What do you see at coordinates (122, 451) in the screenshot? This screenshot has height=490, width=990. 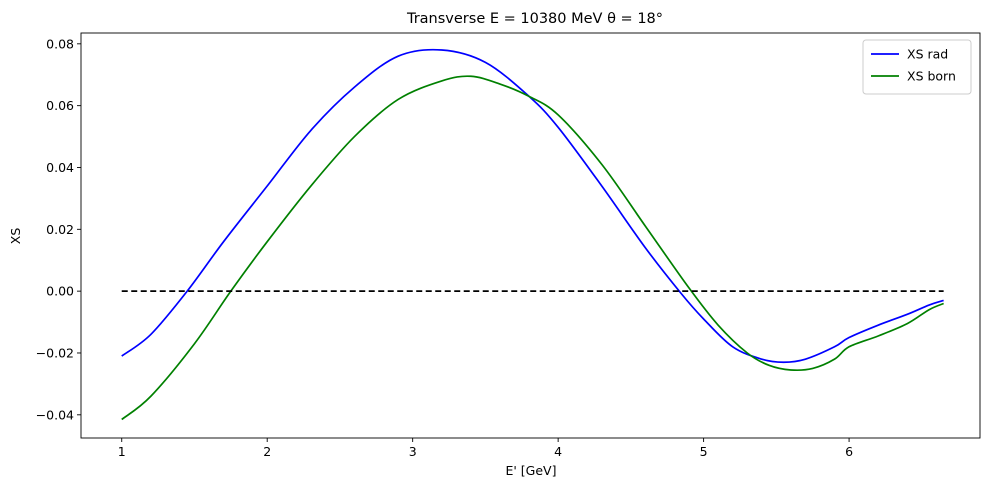 I see `x-tick-label: 1` at bounding box center [122, 451].